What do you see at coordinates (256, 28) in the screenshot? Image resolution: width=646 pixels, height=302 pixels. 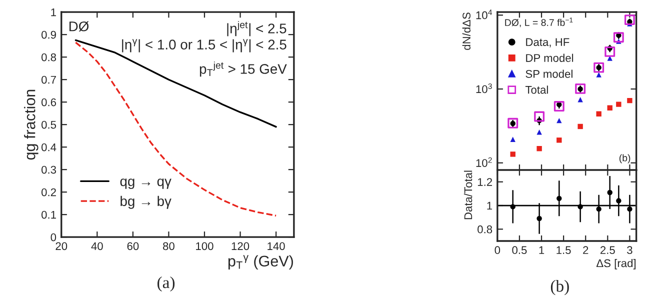 I see `annotation: |η$^{jet}$| < 2.5` at bounding box center [256, 28].